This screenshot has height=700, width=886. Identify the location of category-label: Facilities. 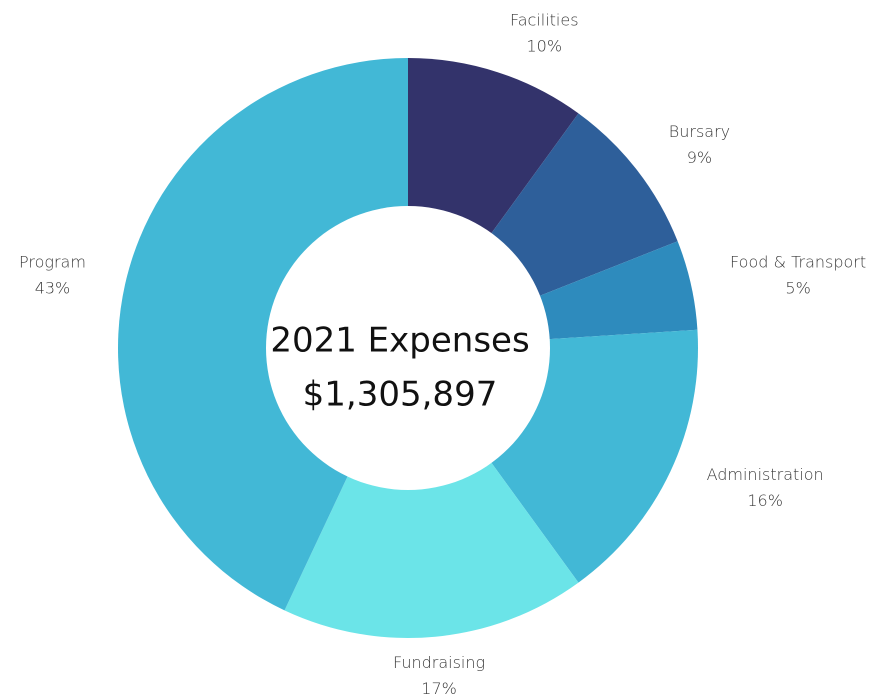
(544, 20).